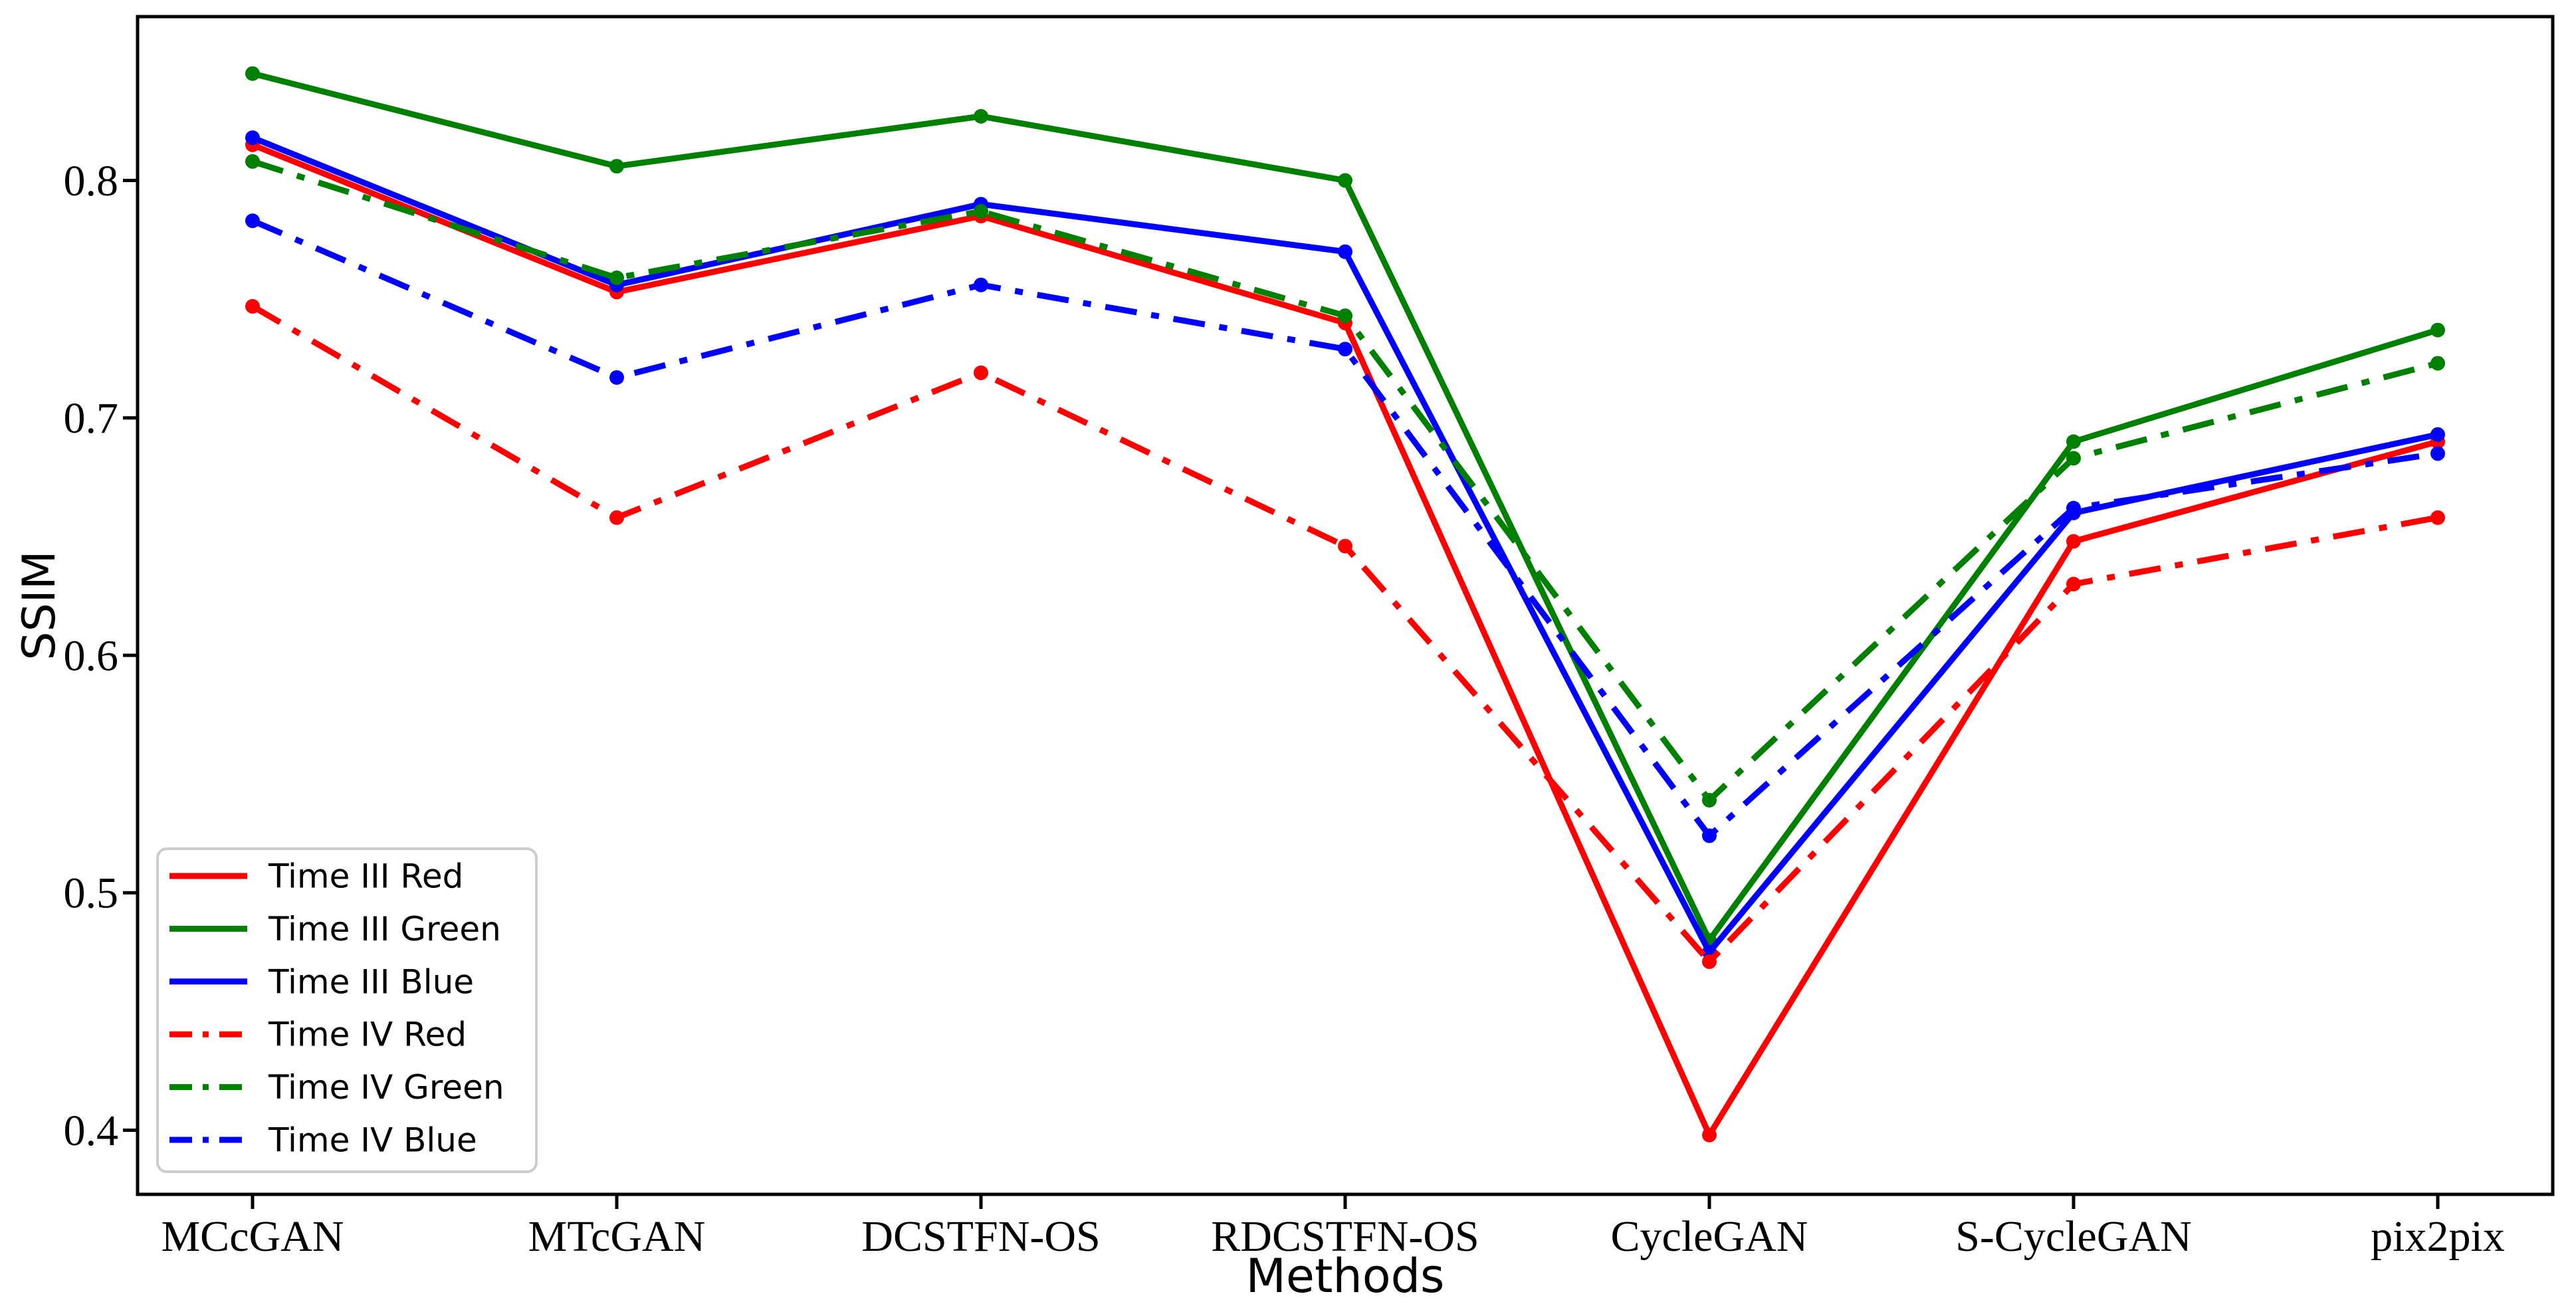  What do you see at coordinates (91, 419) in the screenshot?
I see `y-axis-tick-label: 0.7` at bounding box center [91, 419].